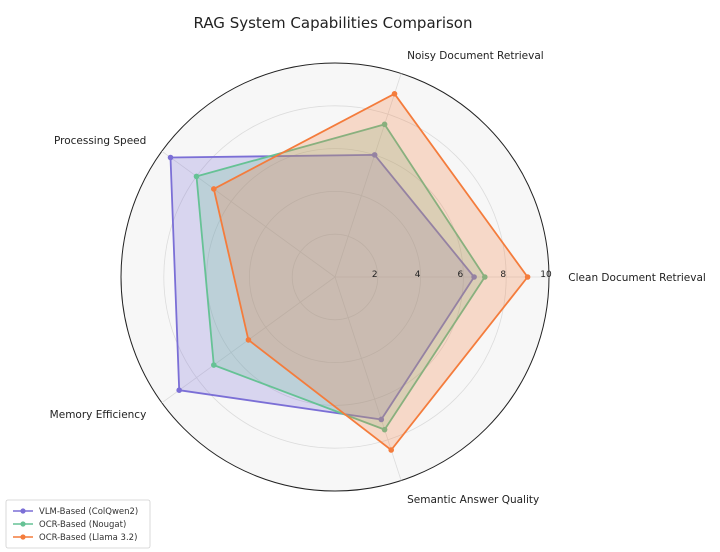 The image size is (720, 552). What do you see at coordinates (475, 56) in the screenshot?
I see `axis-label-1: Noisy Document Retrieval` at bounding box center [475, 56].